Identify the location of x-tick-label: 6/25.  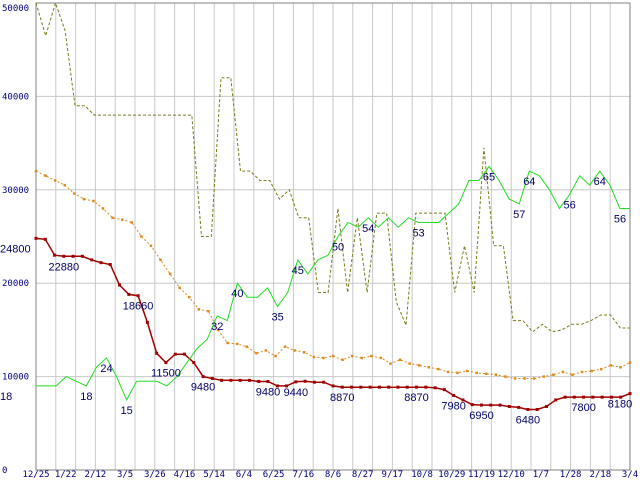
(274, 475).